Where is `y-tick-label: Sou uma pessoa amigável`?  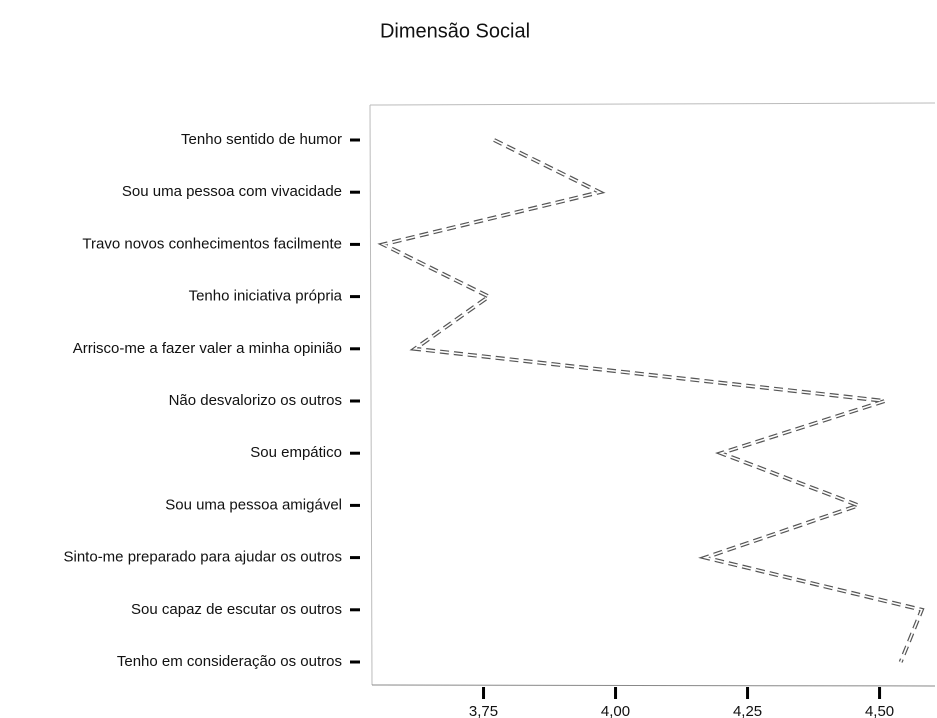 y-tick-label: Sou uma pessoa amigável is located at coordinates (253, 504).